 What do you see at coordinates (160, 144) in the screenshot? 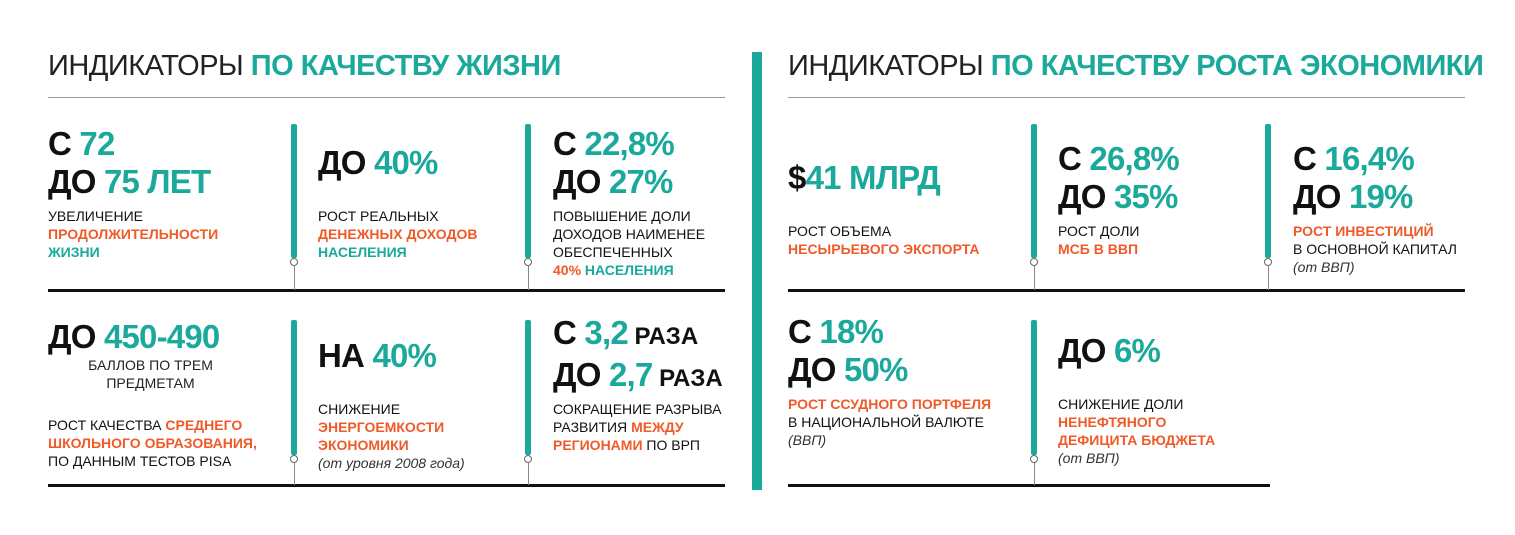
I see `headline-line: С 72` at bounding box center [160, 144].